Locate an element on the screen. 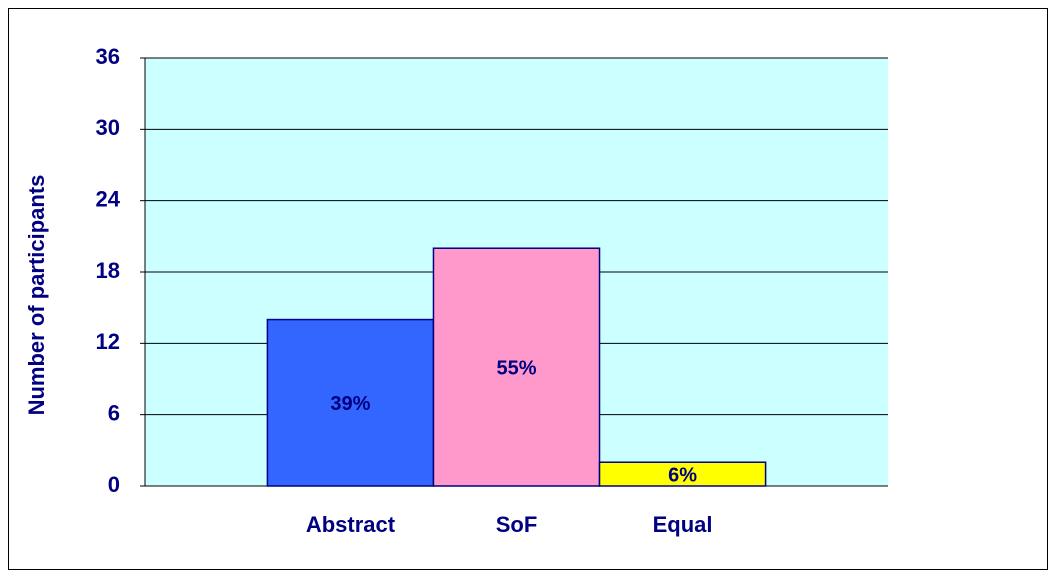  y-tick-label: 0 is located at coordinates (114, 484).